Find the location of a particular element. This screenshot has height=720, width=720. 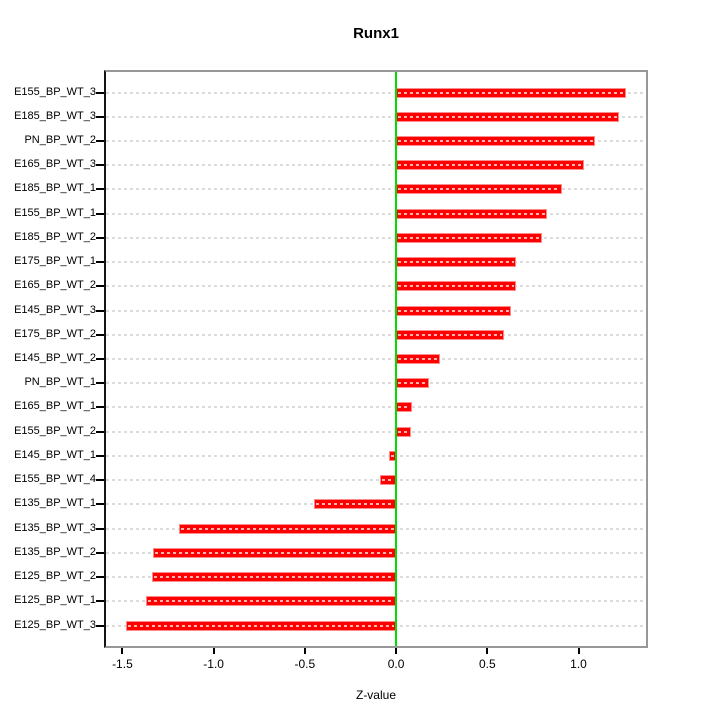

y-axis-label: E185_BP_WT_3 is located at coordinates (55, 115).